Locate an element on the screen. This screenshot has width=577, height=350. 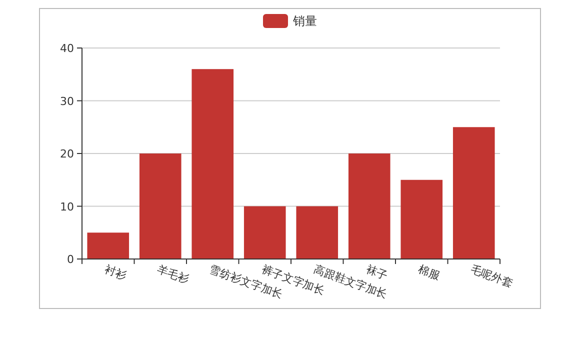
y-tick-label: 30 is located at coordinates (67, 101).